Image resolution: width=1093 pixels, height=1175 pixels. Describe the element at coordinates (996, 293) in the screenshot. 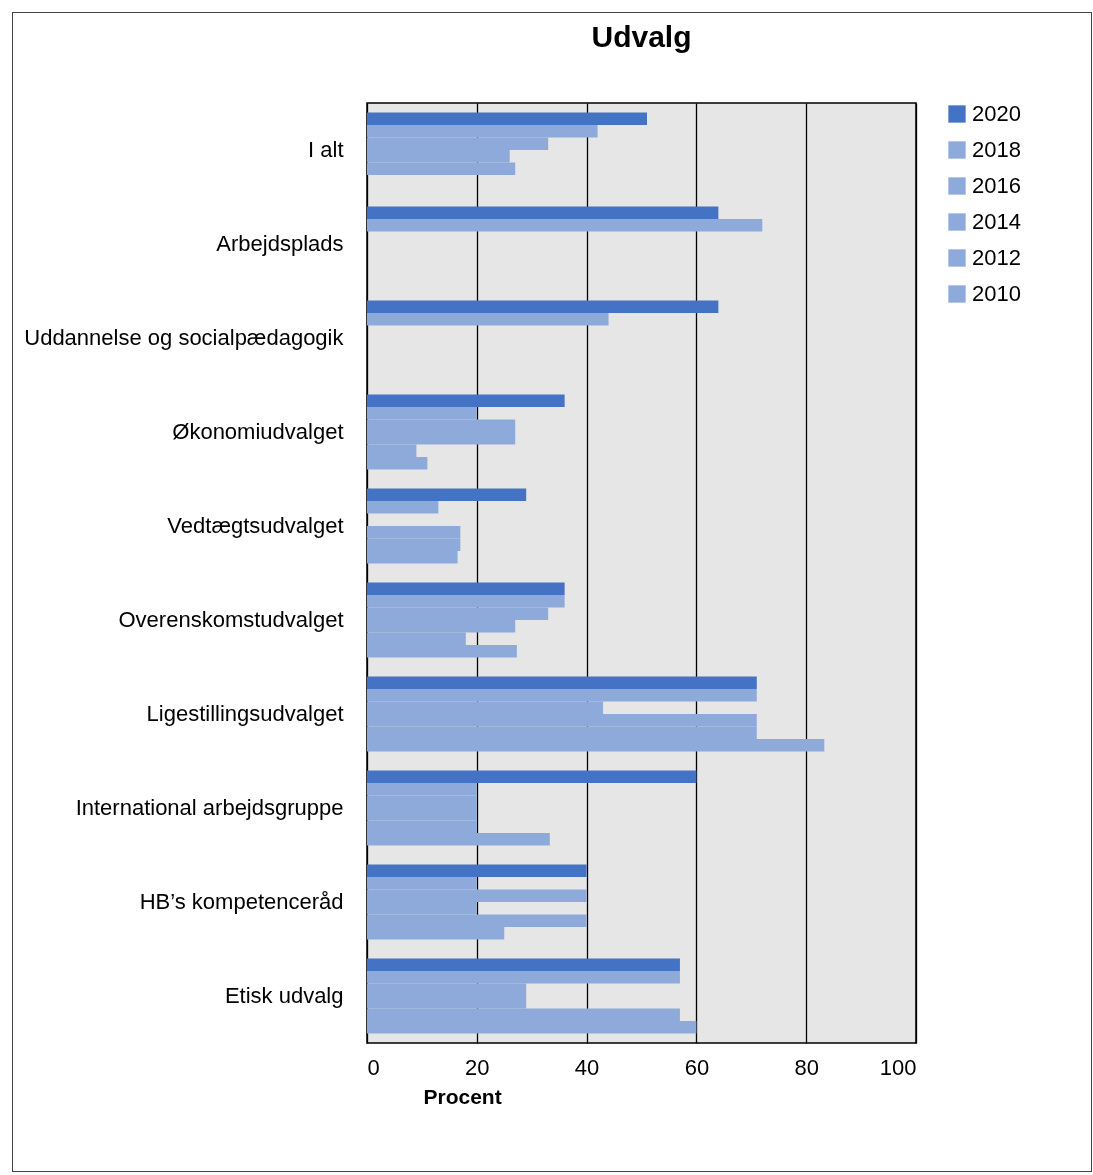

I see `legend-label: 2010` at that location.